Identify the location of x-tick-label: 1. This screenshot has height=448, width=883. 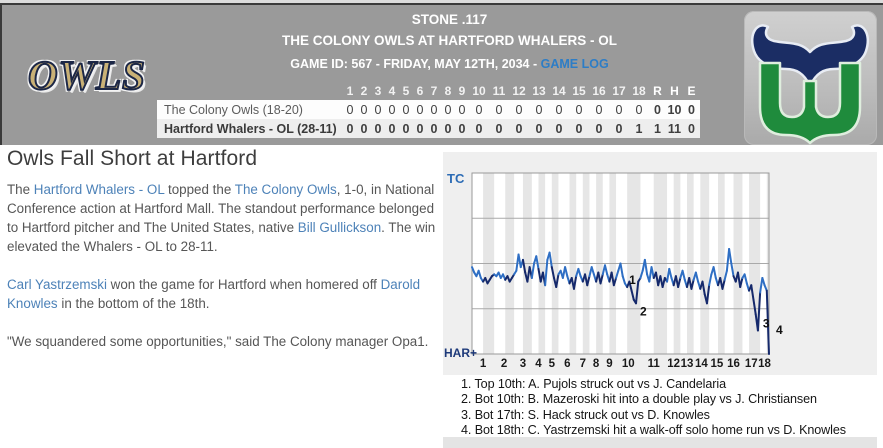
(483, 364).